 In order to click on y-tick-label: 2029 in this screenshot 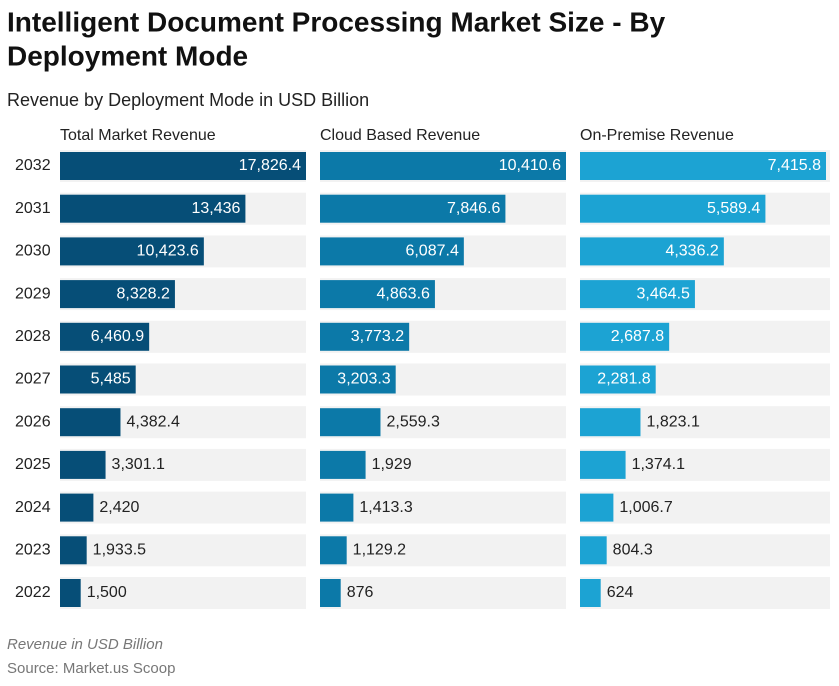, I will do `click(33, 293)`.